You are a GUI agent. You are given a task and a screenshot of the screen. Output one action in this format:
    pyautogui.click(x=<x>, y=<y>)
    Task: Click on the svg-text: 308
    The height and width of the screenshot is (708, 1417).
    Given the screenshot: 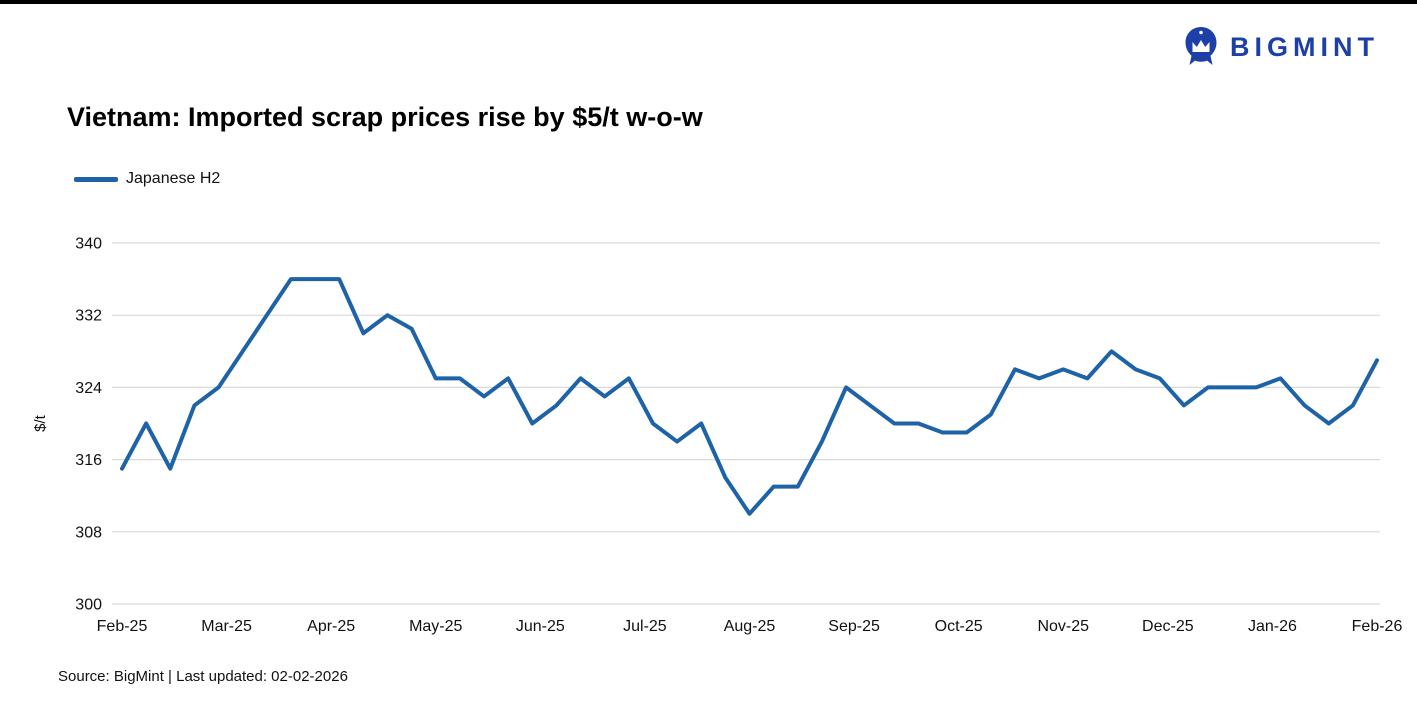 What is the action you would take?
    pyautogui.click(x=88, y=532)
    